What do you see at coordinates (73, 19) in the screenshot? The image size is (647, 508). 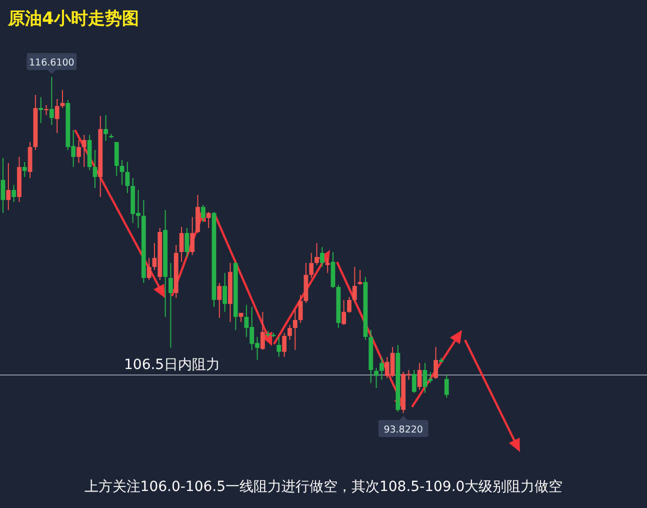 I see `chart-title: 原油4小时走势图` at bounding box center [73, 19].